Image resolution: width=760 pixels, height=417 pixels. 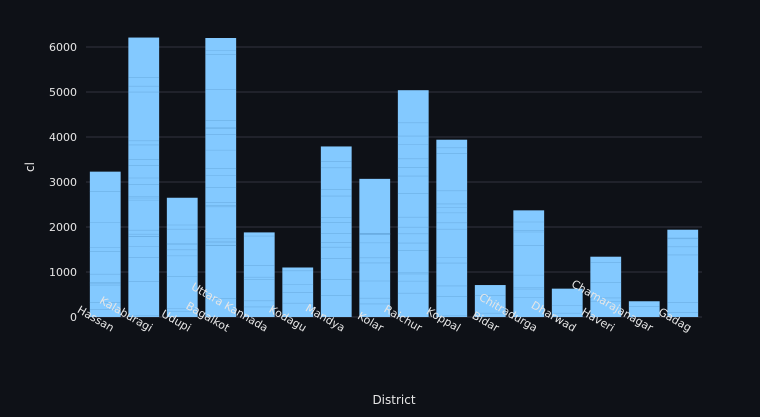 I want to click on x-axis-title: District, so click(x=393, y=400).